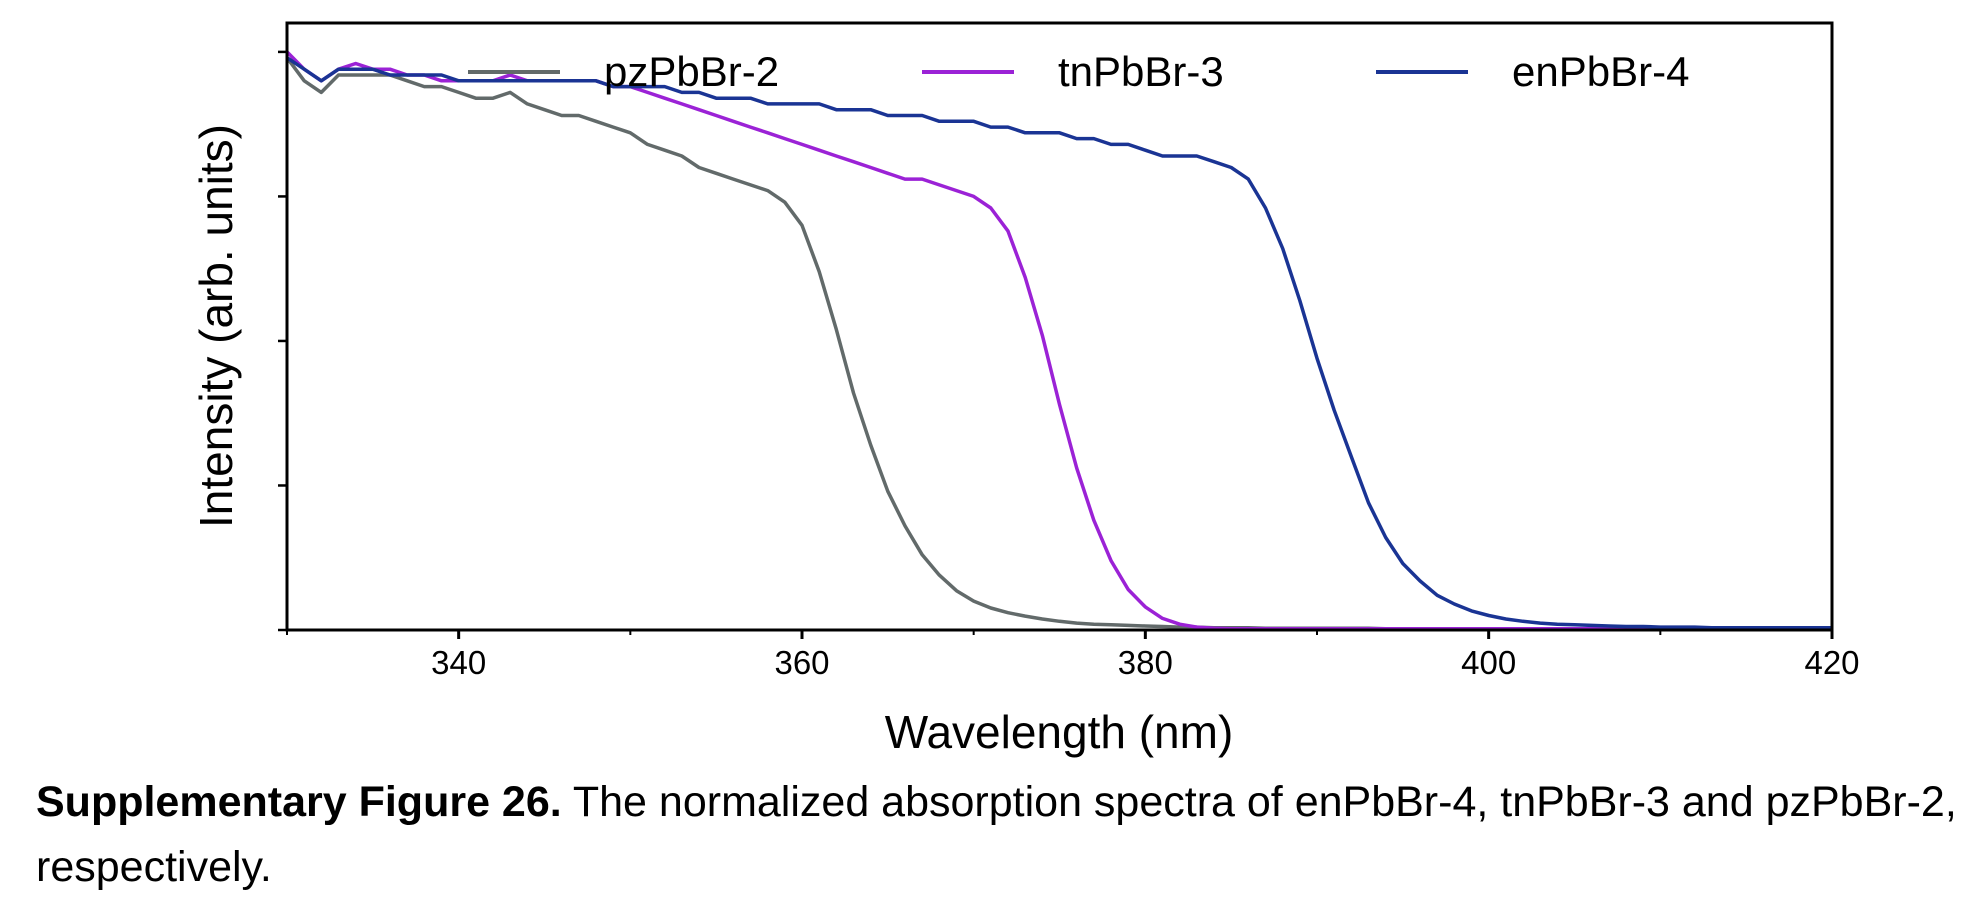  I want to click on legend-label-pzPbBr-2: pzPbBr-2, so click(691, 71).